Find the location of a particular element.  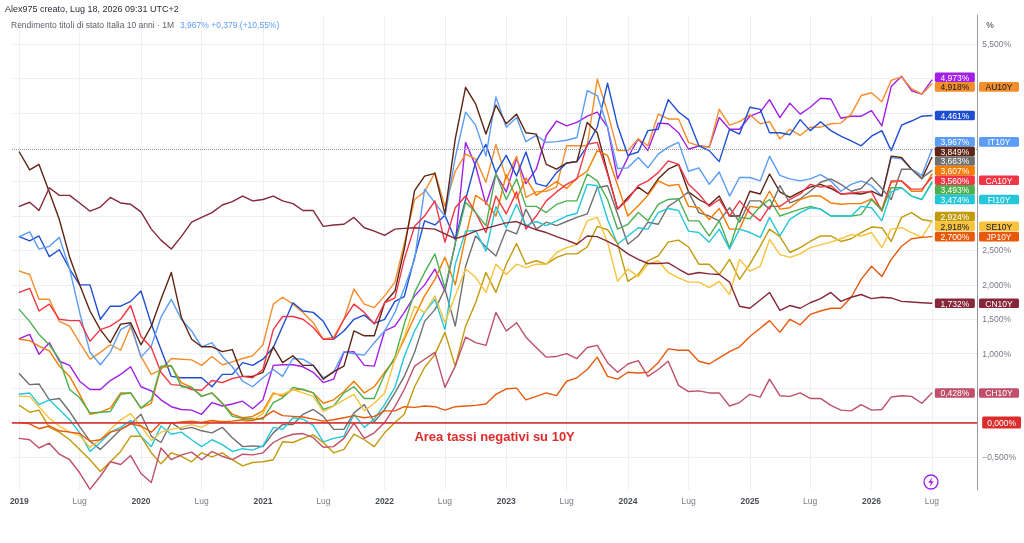

y-tick-label: 1,000% is located at coordinates (997, 353).